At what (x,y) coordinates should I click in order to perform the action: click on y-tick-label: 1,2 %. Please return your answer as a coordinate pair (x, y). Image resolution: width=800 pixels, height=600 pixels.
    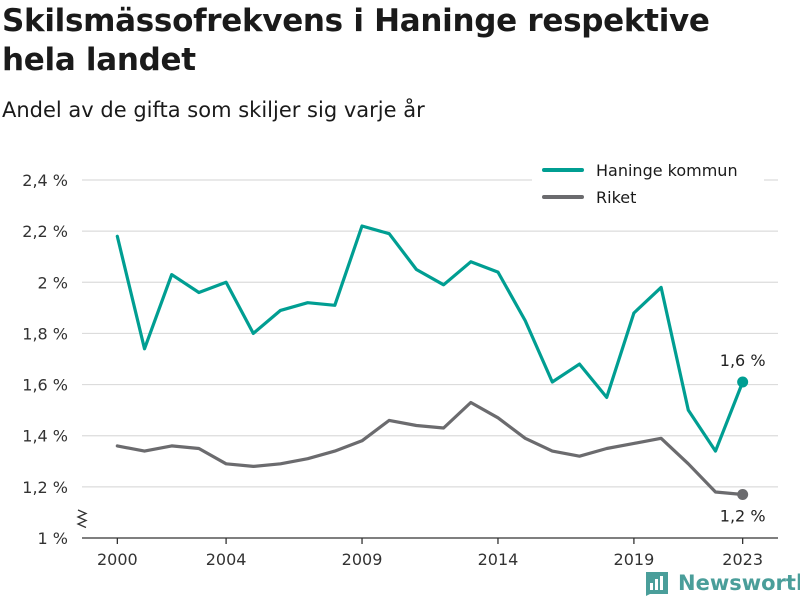
    Looking at the image, I should click on (45, 487).